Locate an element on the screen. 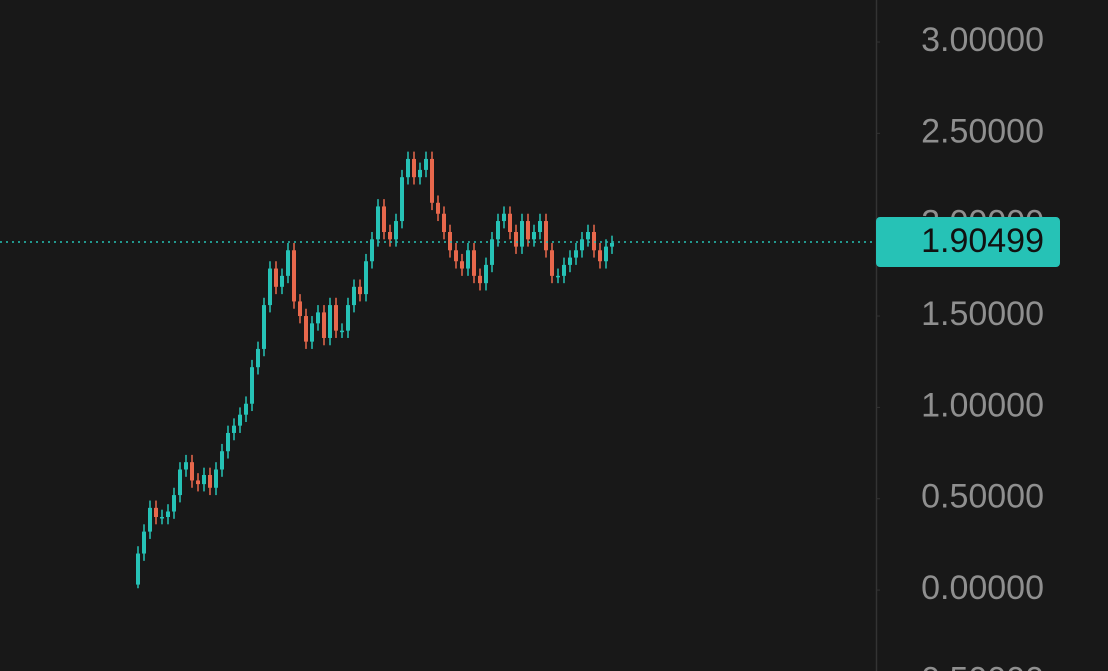 The height and width of the screenshot is (671, 1108). last-price-tag is located at coordinates (968, 242).